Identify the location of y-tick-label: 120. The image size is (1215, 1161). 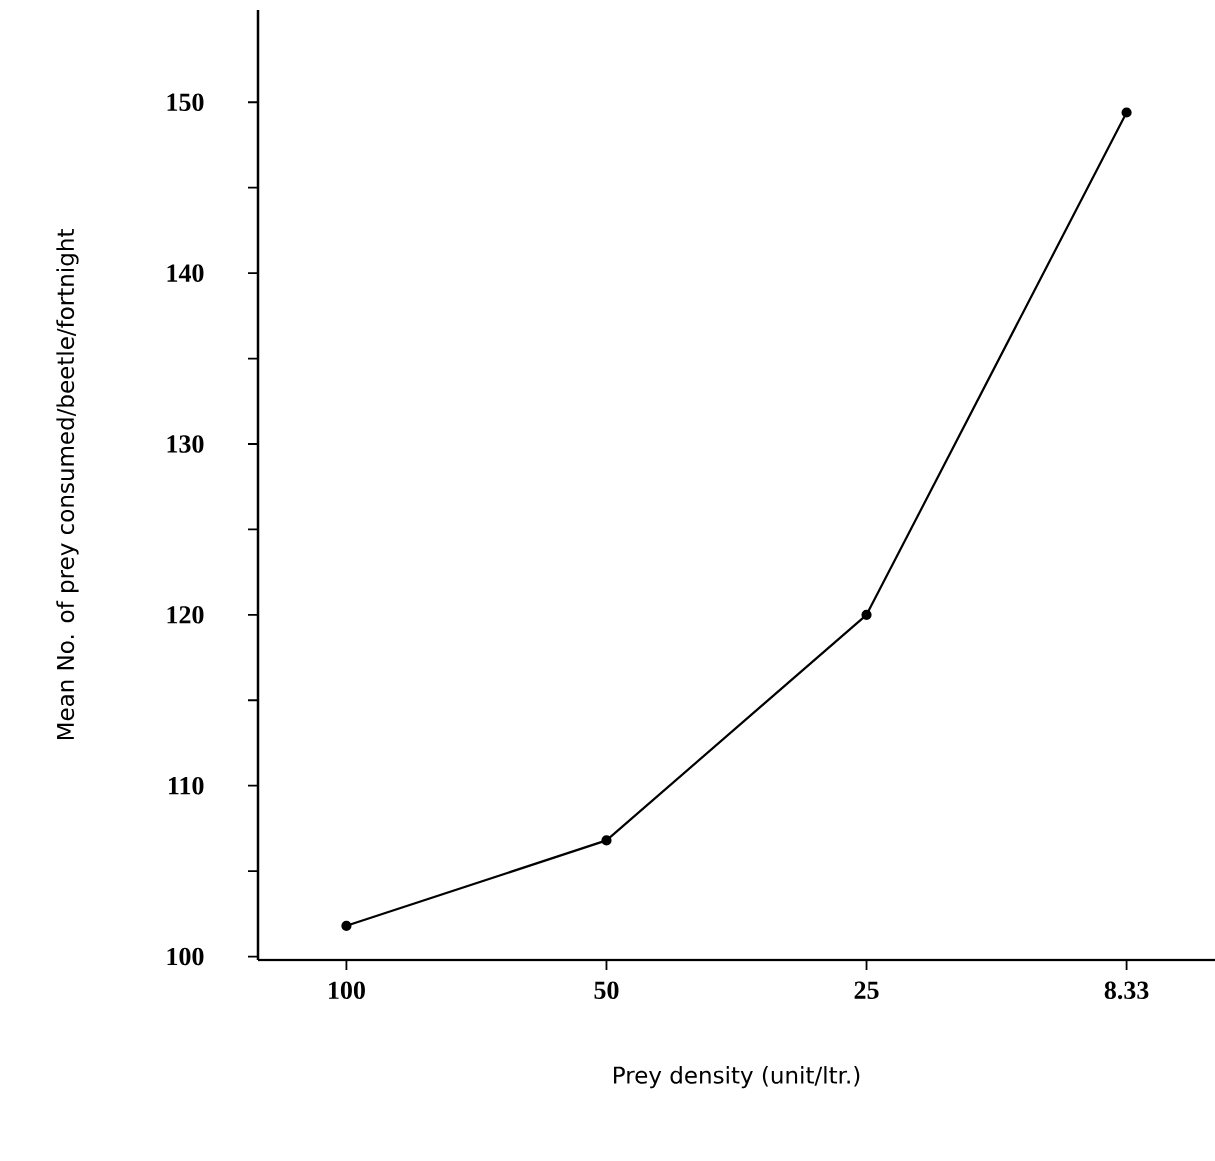
(185, 615).